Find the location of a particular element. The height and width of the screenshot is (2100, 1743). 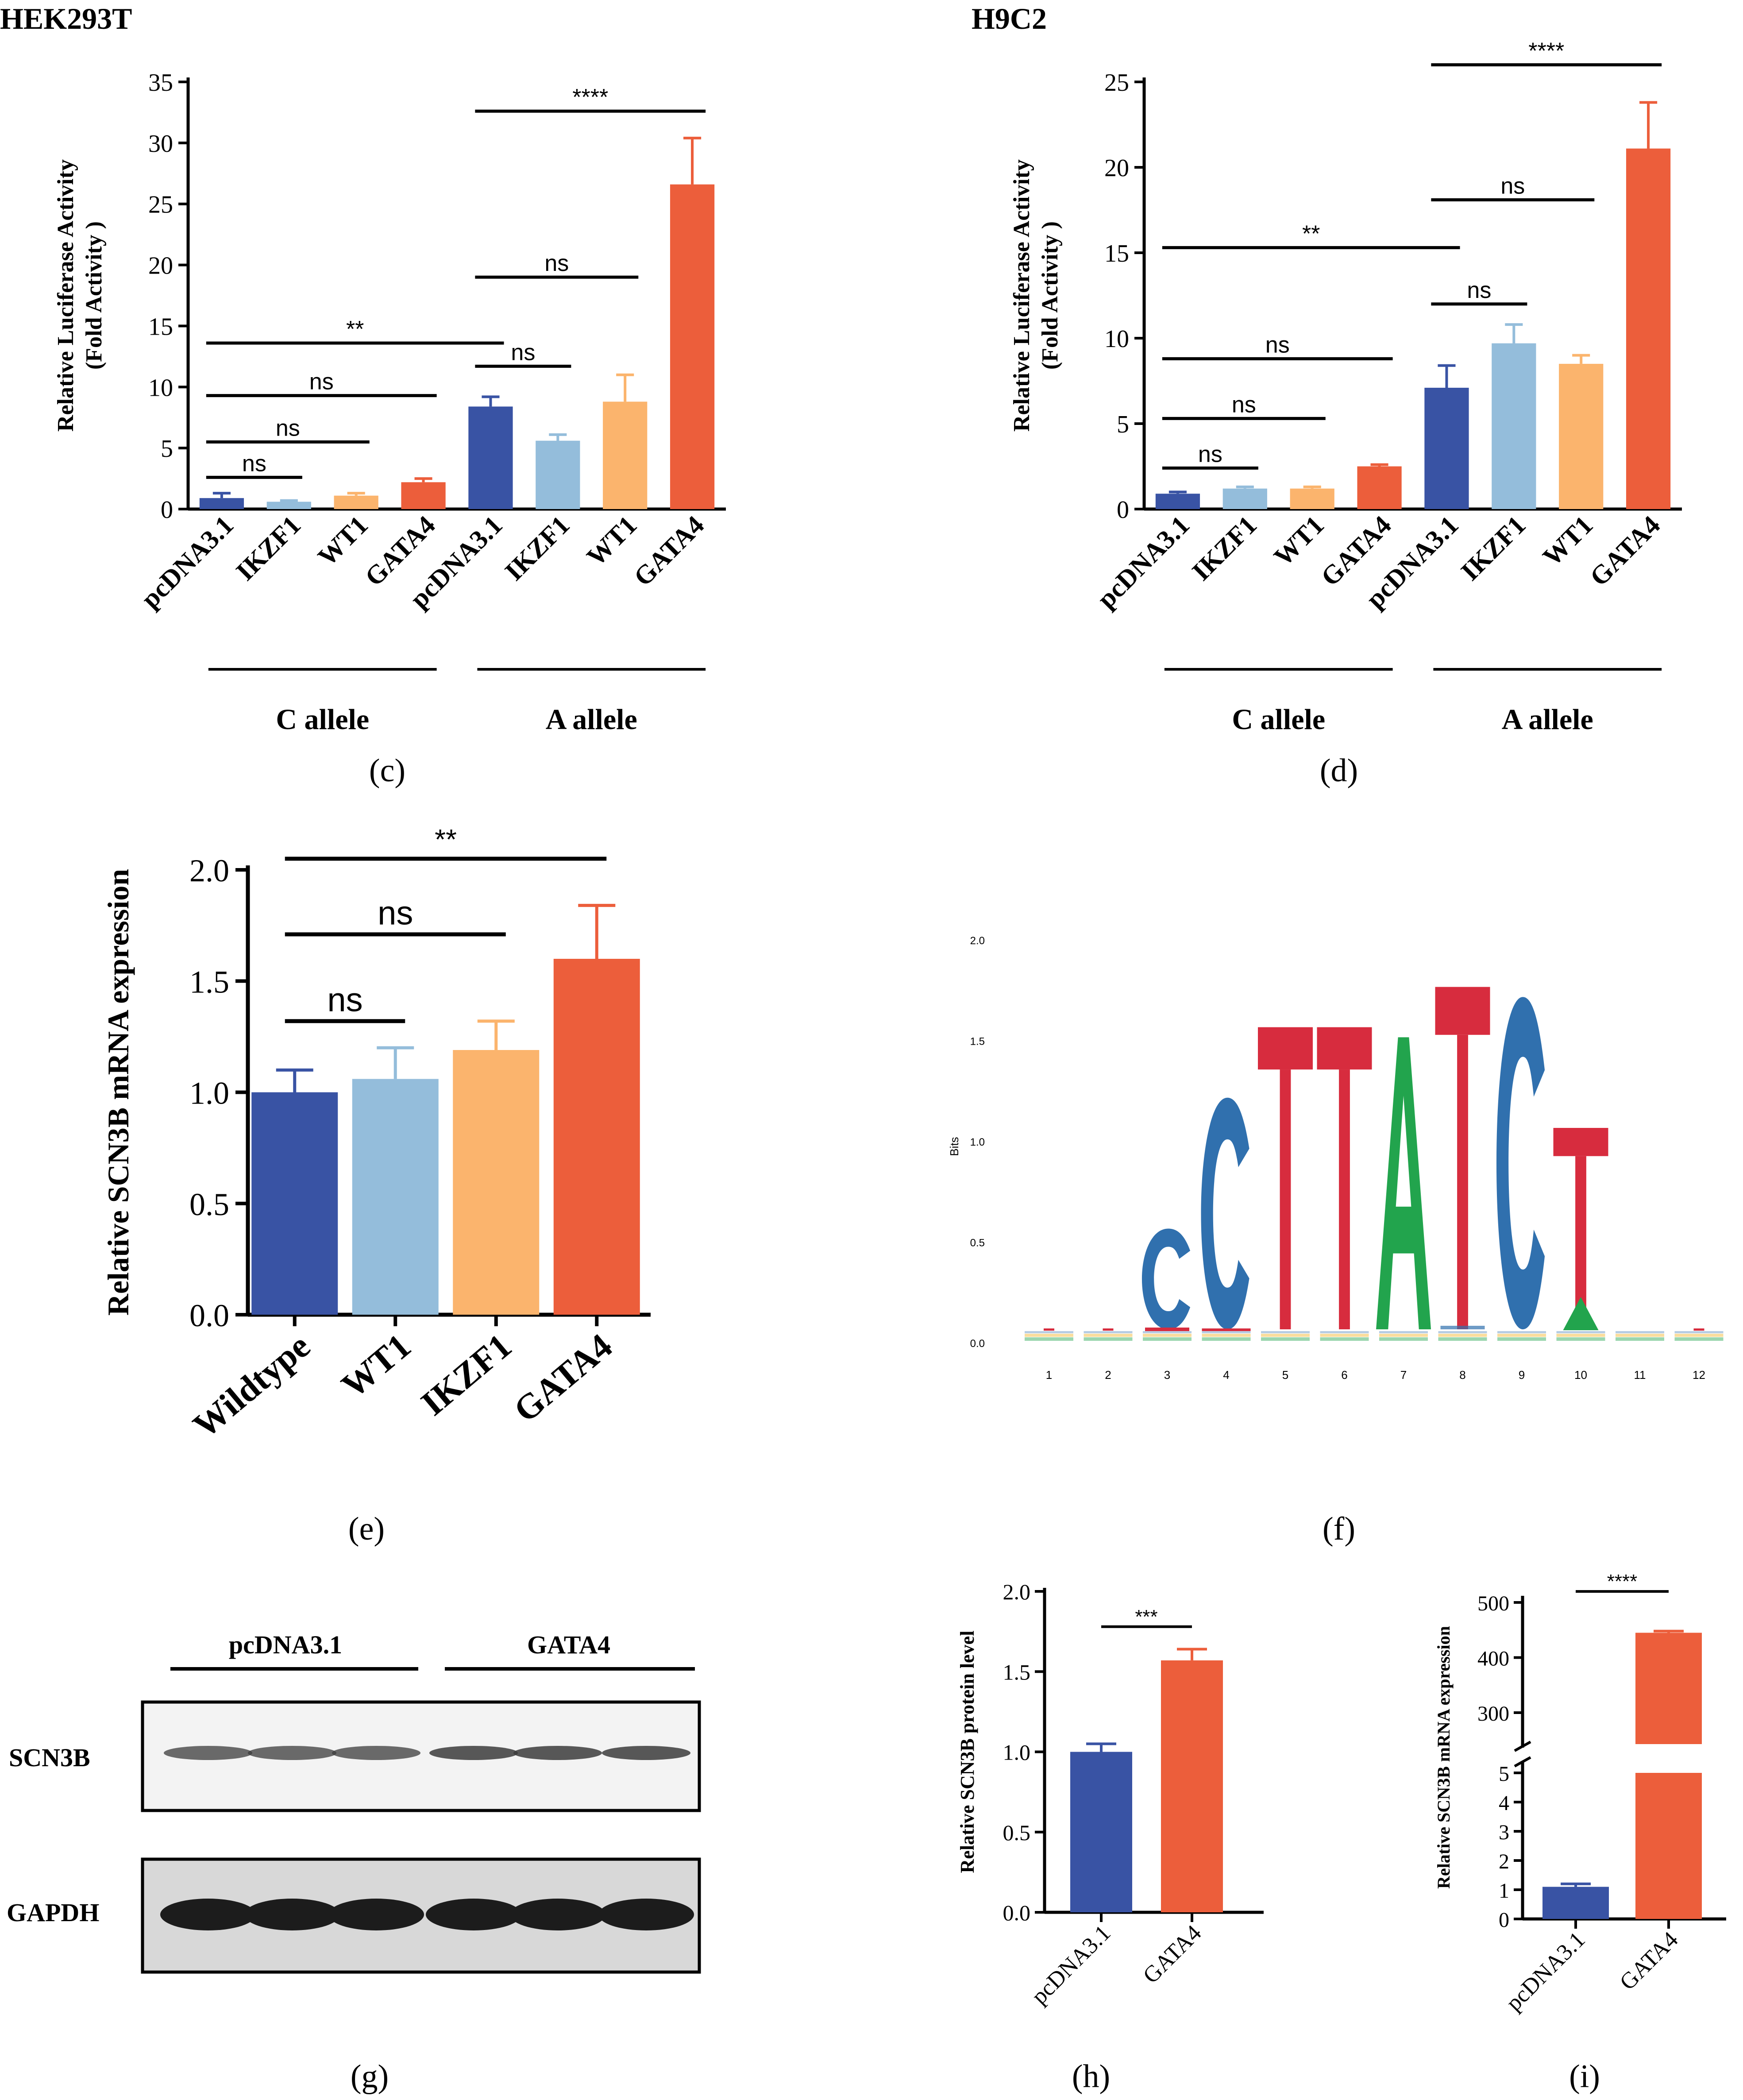

y-tick-label: 0.5 is located at coordinates (209, 1205).